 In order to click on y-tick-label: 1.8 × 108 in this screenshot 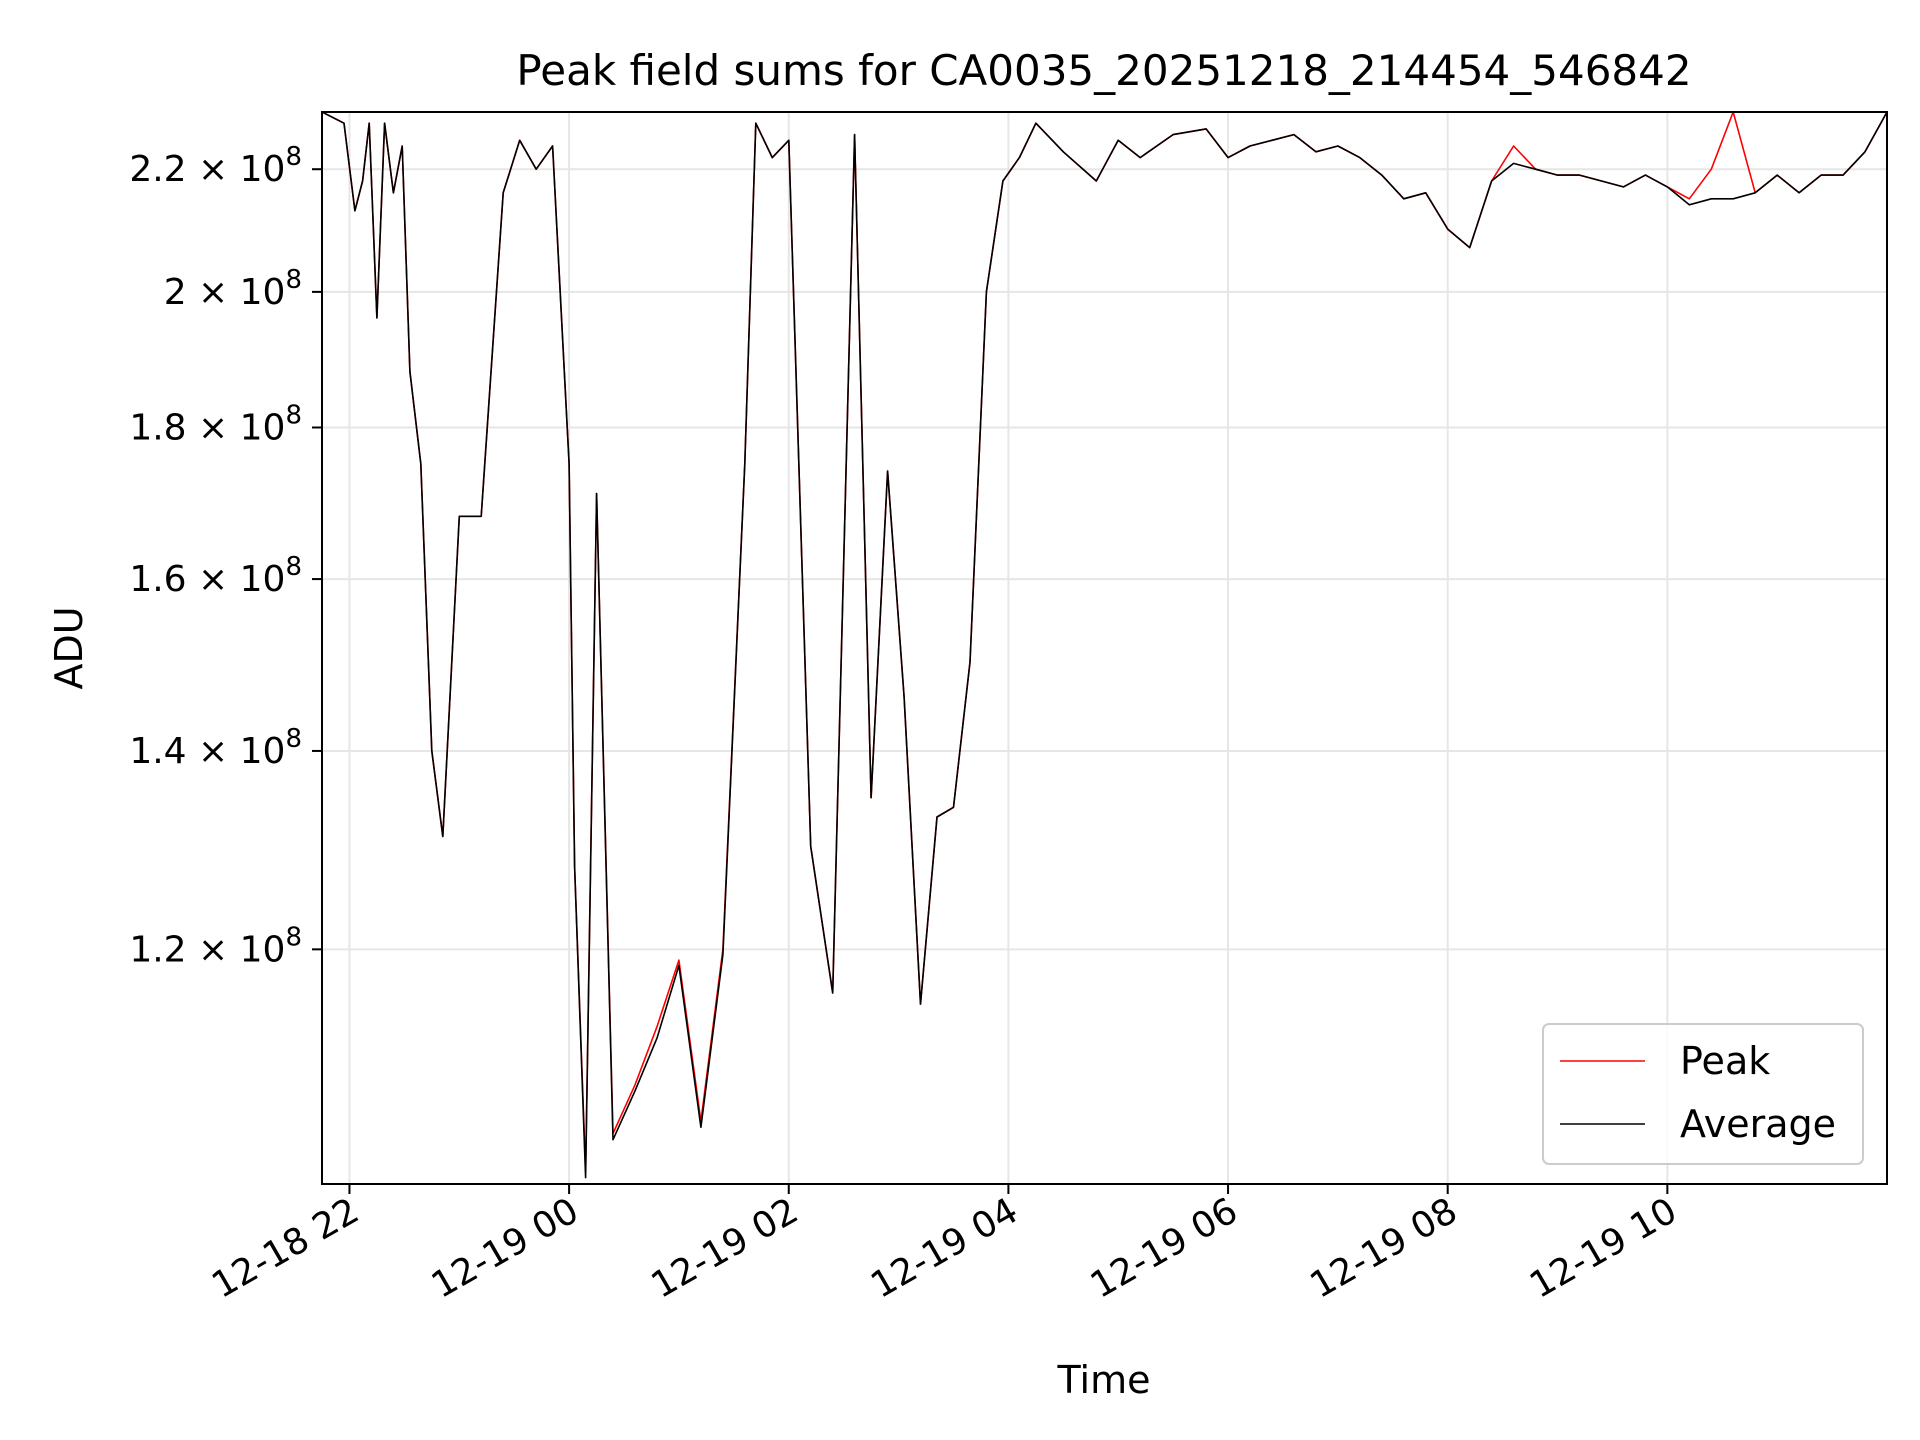, I will do `click(215, 424)`.